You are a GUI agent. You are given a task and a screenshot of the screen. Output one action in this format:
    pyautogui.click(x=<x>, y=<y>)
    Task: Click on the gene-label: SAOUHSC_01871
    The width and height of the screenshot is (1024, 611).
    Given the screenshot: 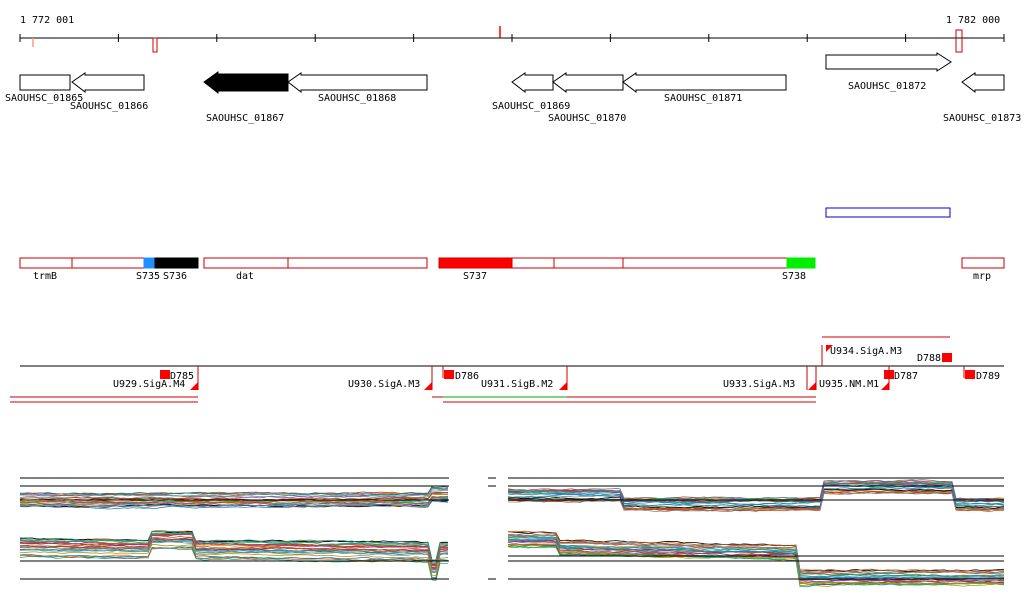 What is the action you would take?
    pyautogui.click(x=703, y=98)
    